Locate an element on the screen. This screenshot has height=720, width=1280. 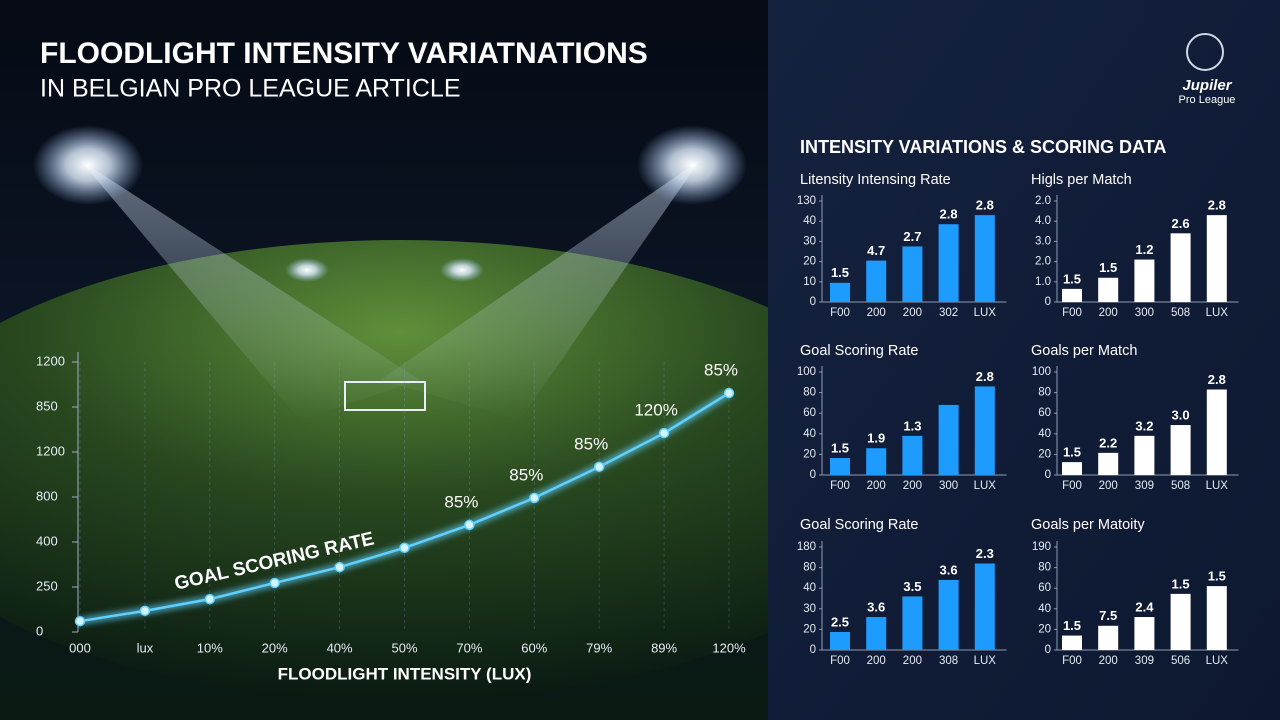
x-tick-label: 20% is located at coordinates (275, 647).